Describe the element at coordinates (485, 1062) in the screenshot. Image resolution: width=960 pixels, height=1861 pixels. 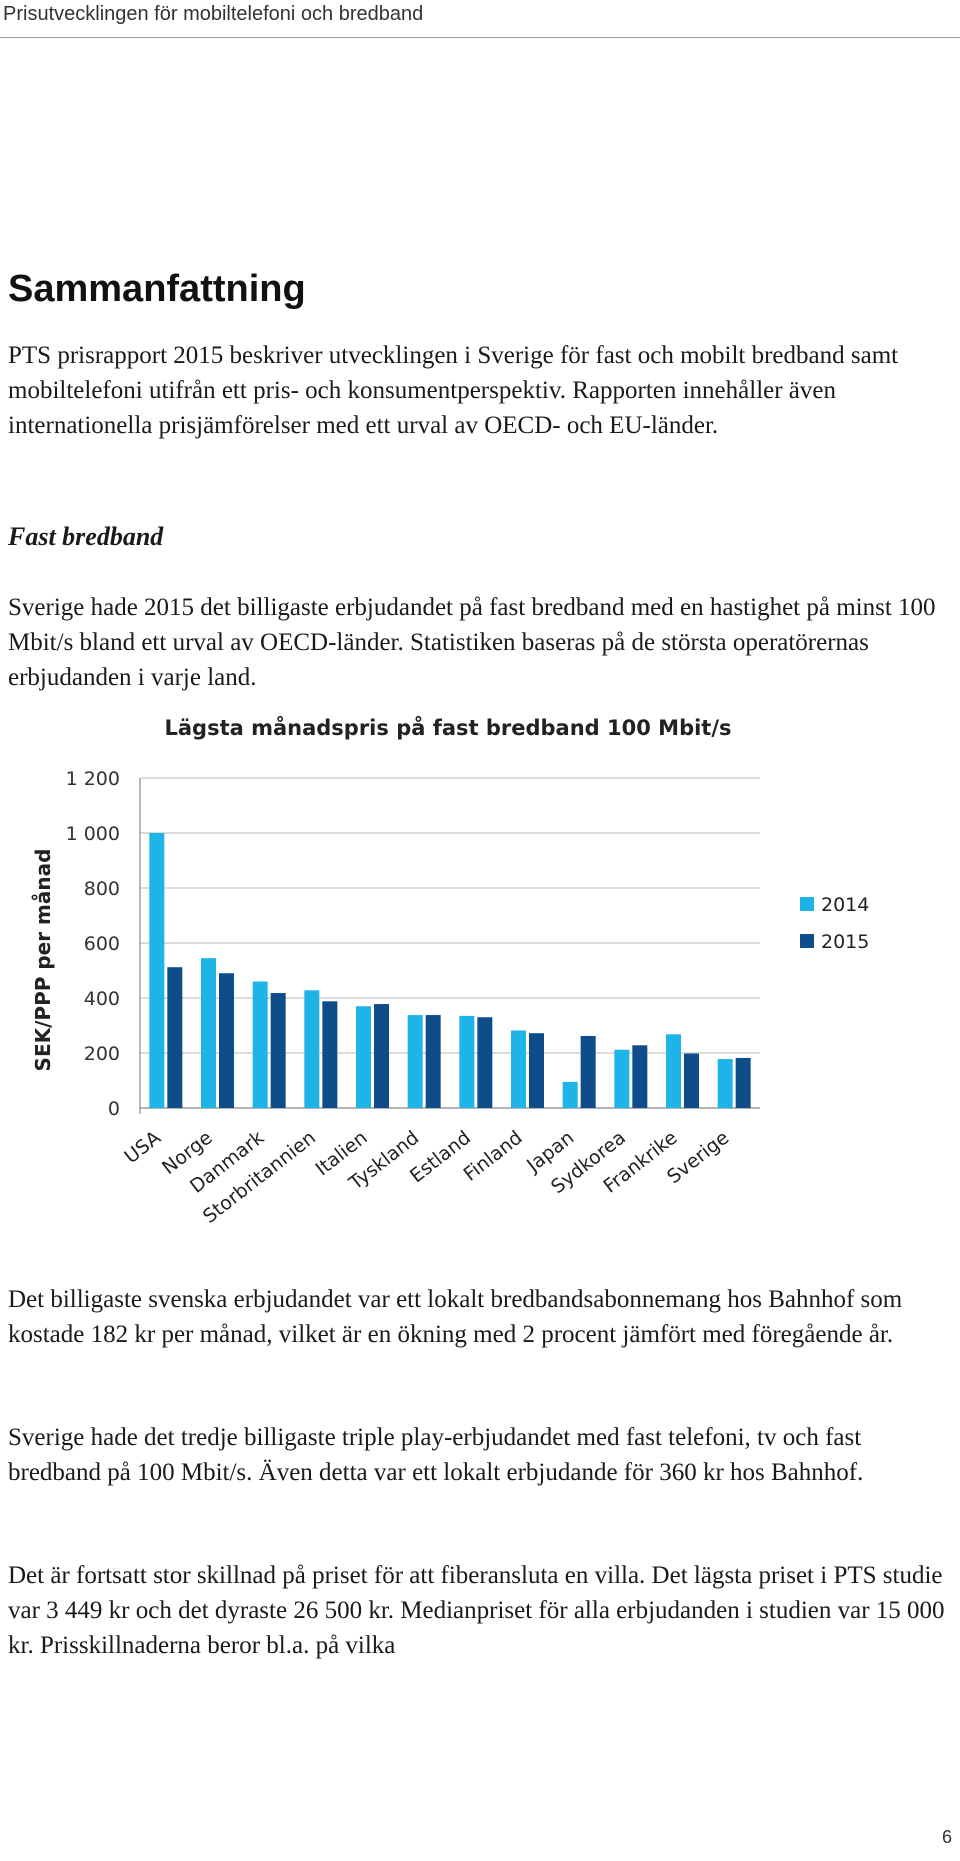
I see `bar-estland-2015` at that location.